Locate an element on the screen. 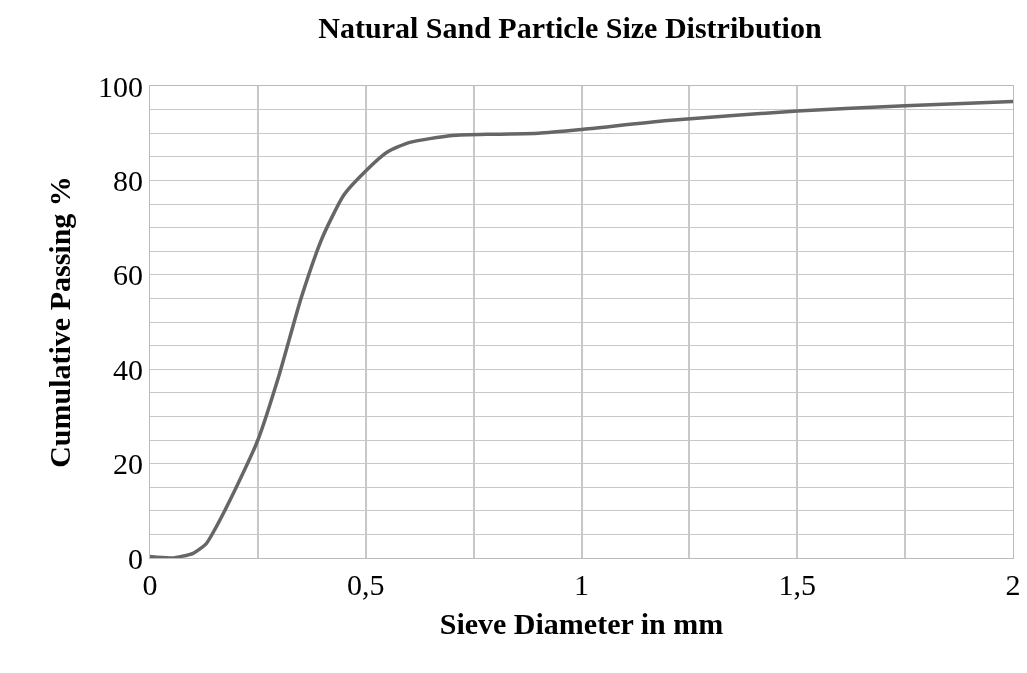 The image size is (1027, 673). y-tick-label: 20 is located at coordinates (128, 464).